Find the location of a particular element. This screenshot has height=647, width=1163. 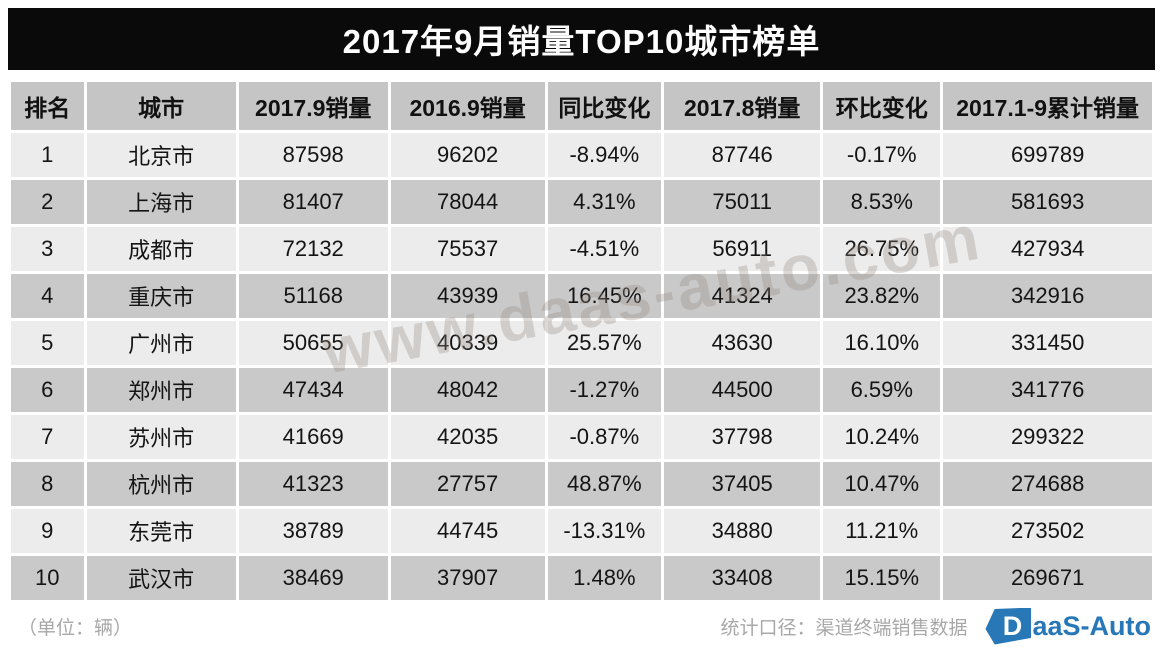

table-cell: 3 is located at coordinates (47, 249).